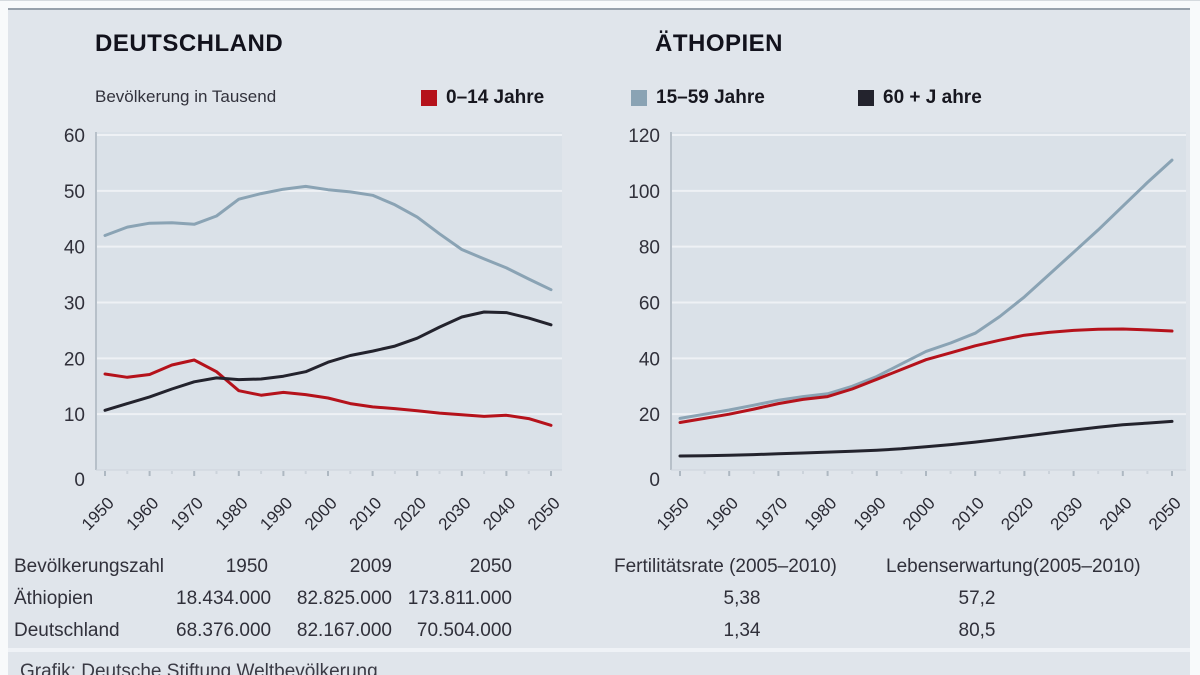 The image size is (1200, 675). I want to click on population-table-header-row: Bevölkerungszahl 1950 2009 2050, so click(263, 567).